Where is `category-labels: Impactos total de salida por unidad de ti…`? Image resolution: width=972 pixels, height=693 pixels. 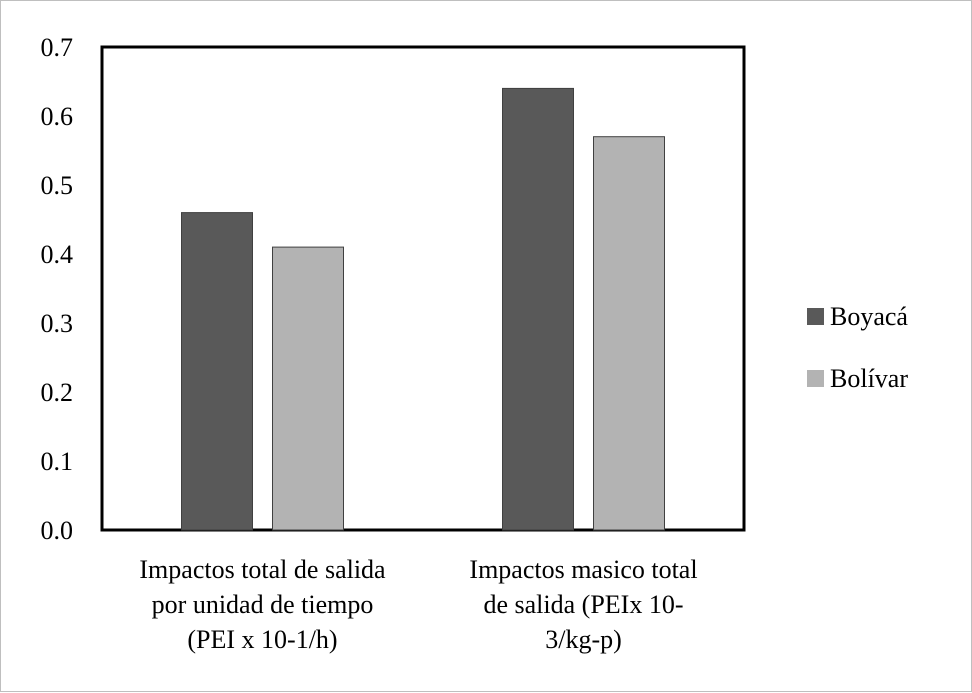 category-labels: Impactos total de salida por unidad de ti… is located at coordinates (418, 604).